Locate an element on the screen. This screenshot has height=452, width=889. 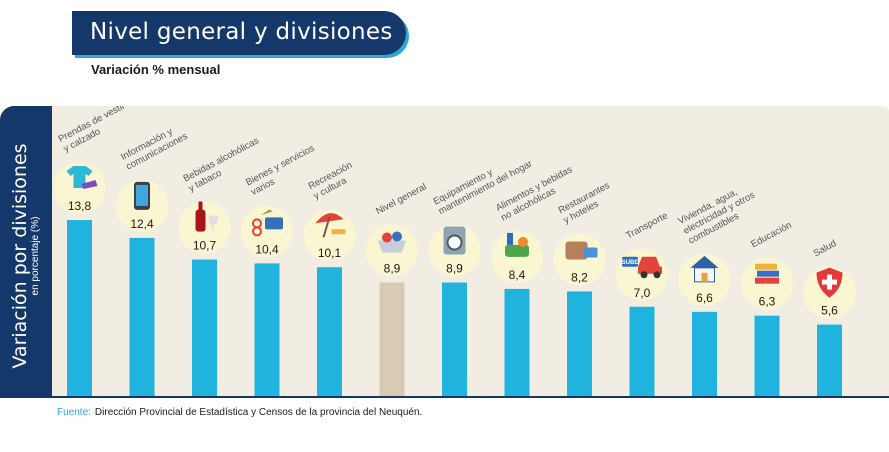
value-label: 13,8 is located at coordinates (80, 206).